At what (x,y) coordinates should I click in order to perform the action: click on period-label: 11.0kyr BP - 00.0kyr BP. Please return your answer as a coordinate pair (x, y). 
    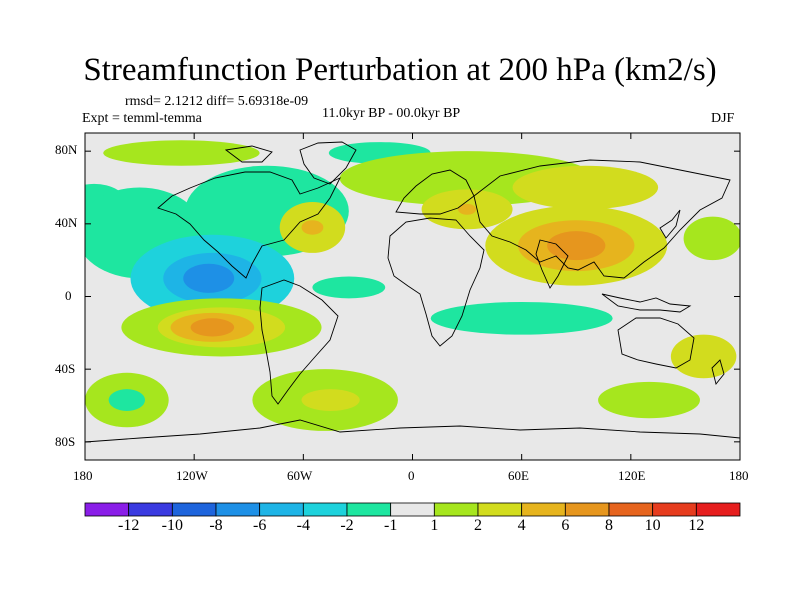
    Looking at the image, I should click on (391, 113).